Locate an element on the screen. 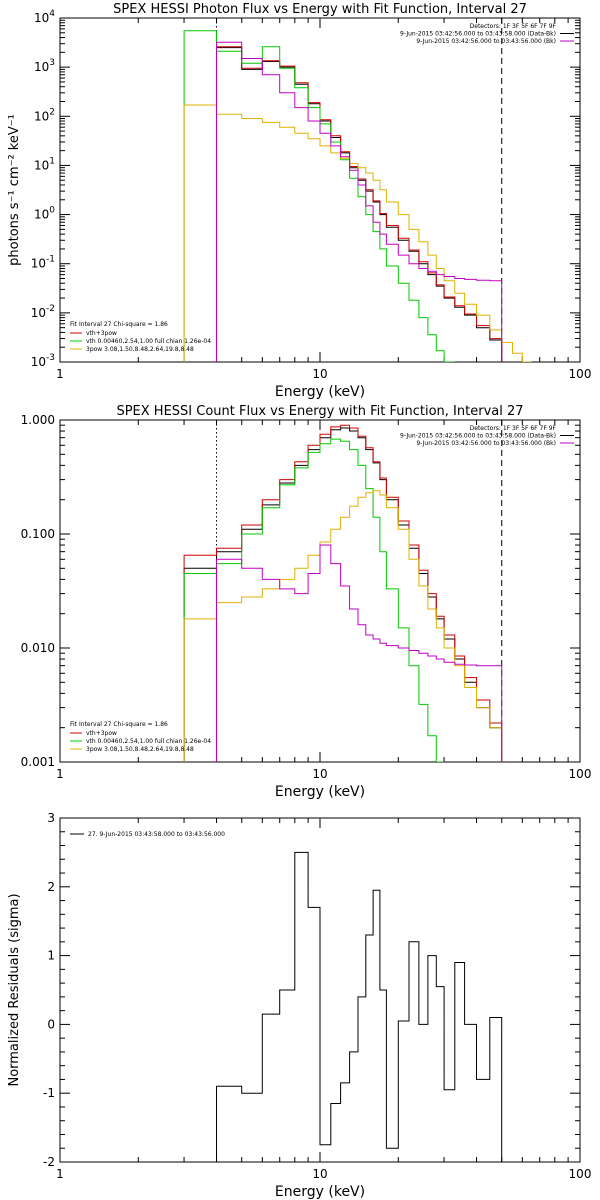 Image resolution: width=600 pixels, height=1200 pixels. plot-area is located at coordinates (359, 1006).